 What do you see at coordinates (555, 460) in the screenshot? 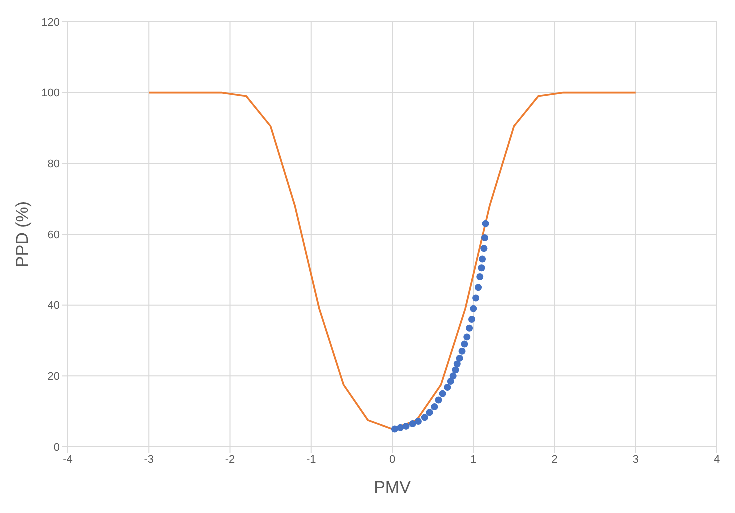
I see `x-tick-label: 2` at bounding box center [555, 460].